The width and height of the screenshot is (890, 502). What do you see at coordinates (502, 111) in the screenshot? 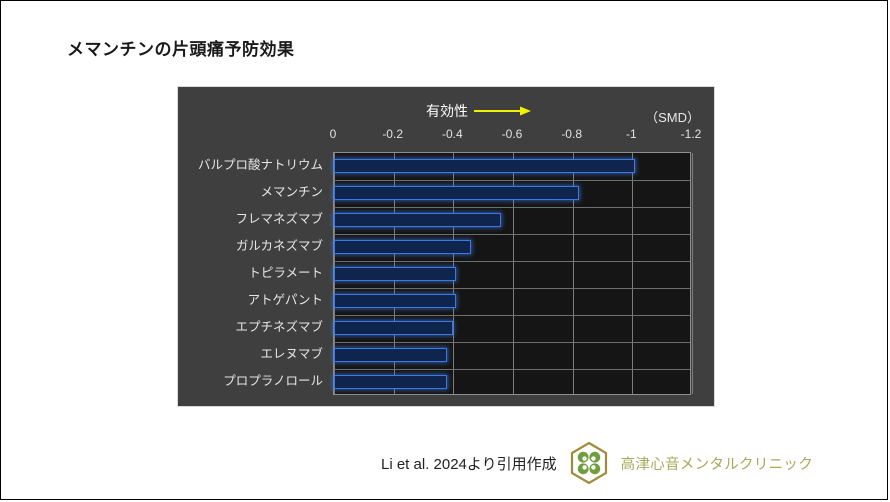
I see `right-arrow-icon` at bounding box center [502, 111].